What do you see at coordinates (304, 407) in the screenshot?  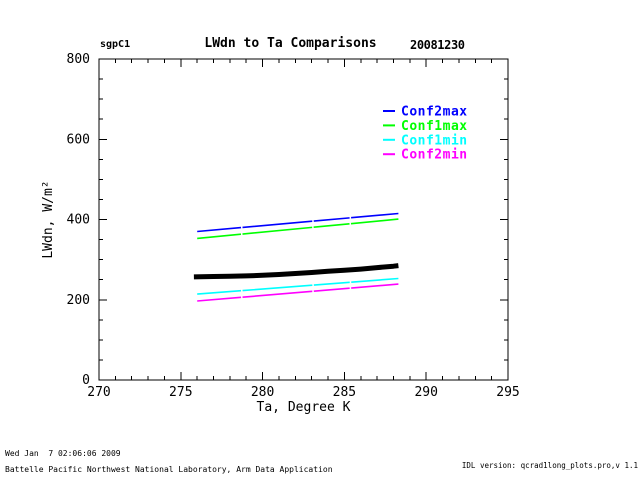 I see `x-axis-title: Ta, Degree K` at bounding box center [304, 407].